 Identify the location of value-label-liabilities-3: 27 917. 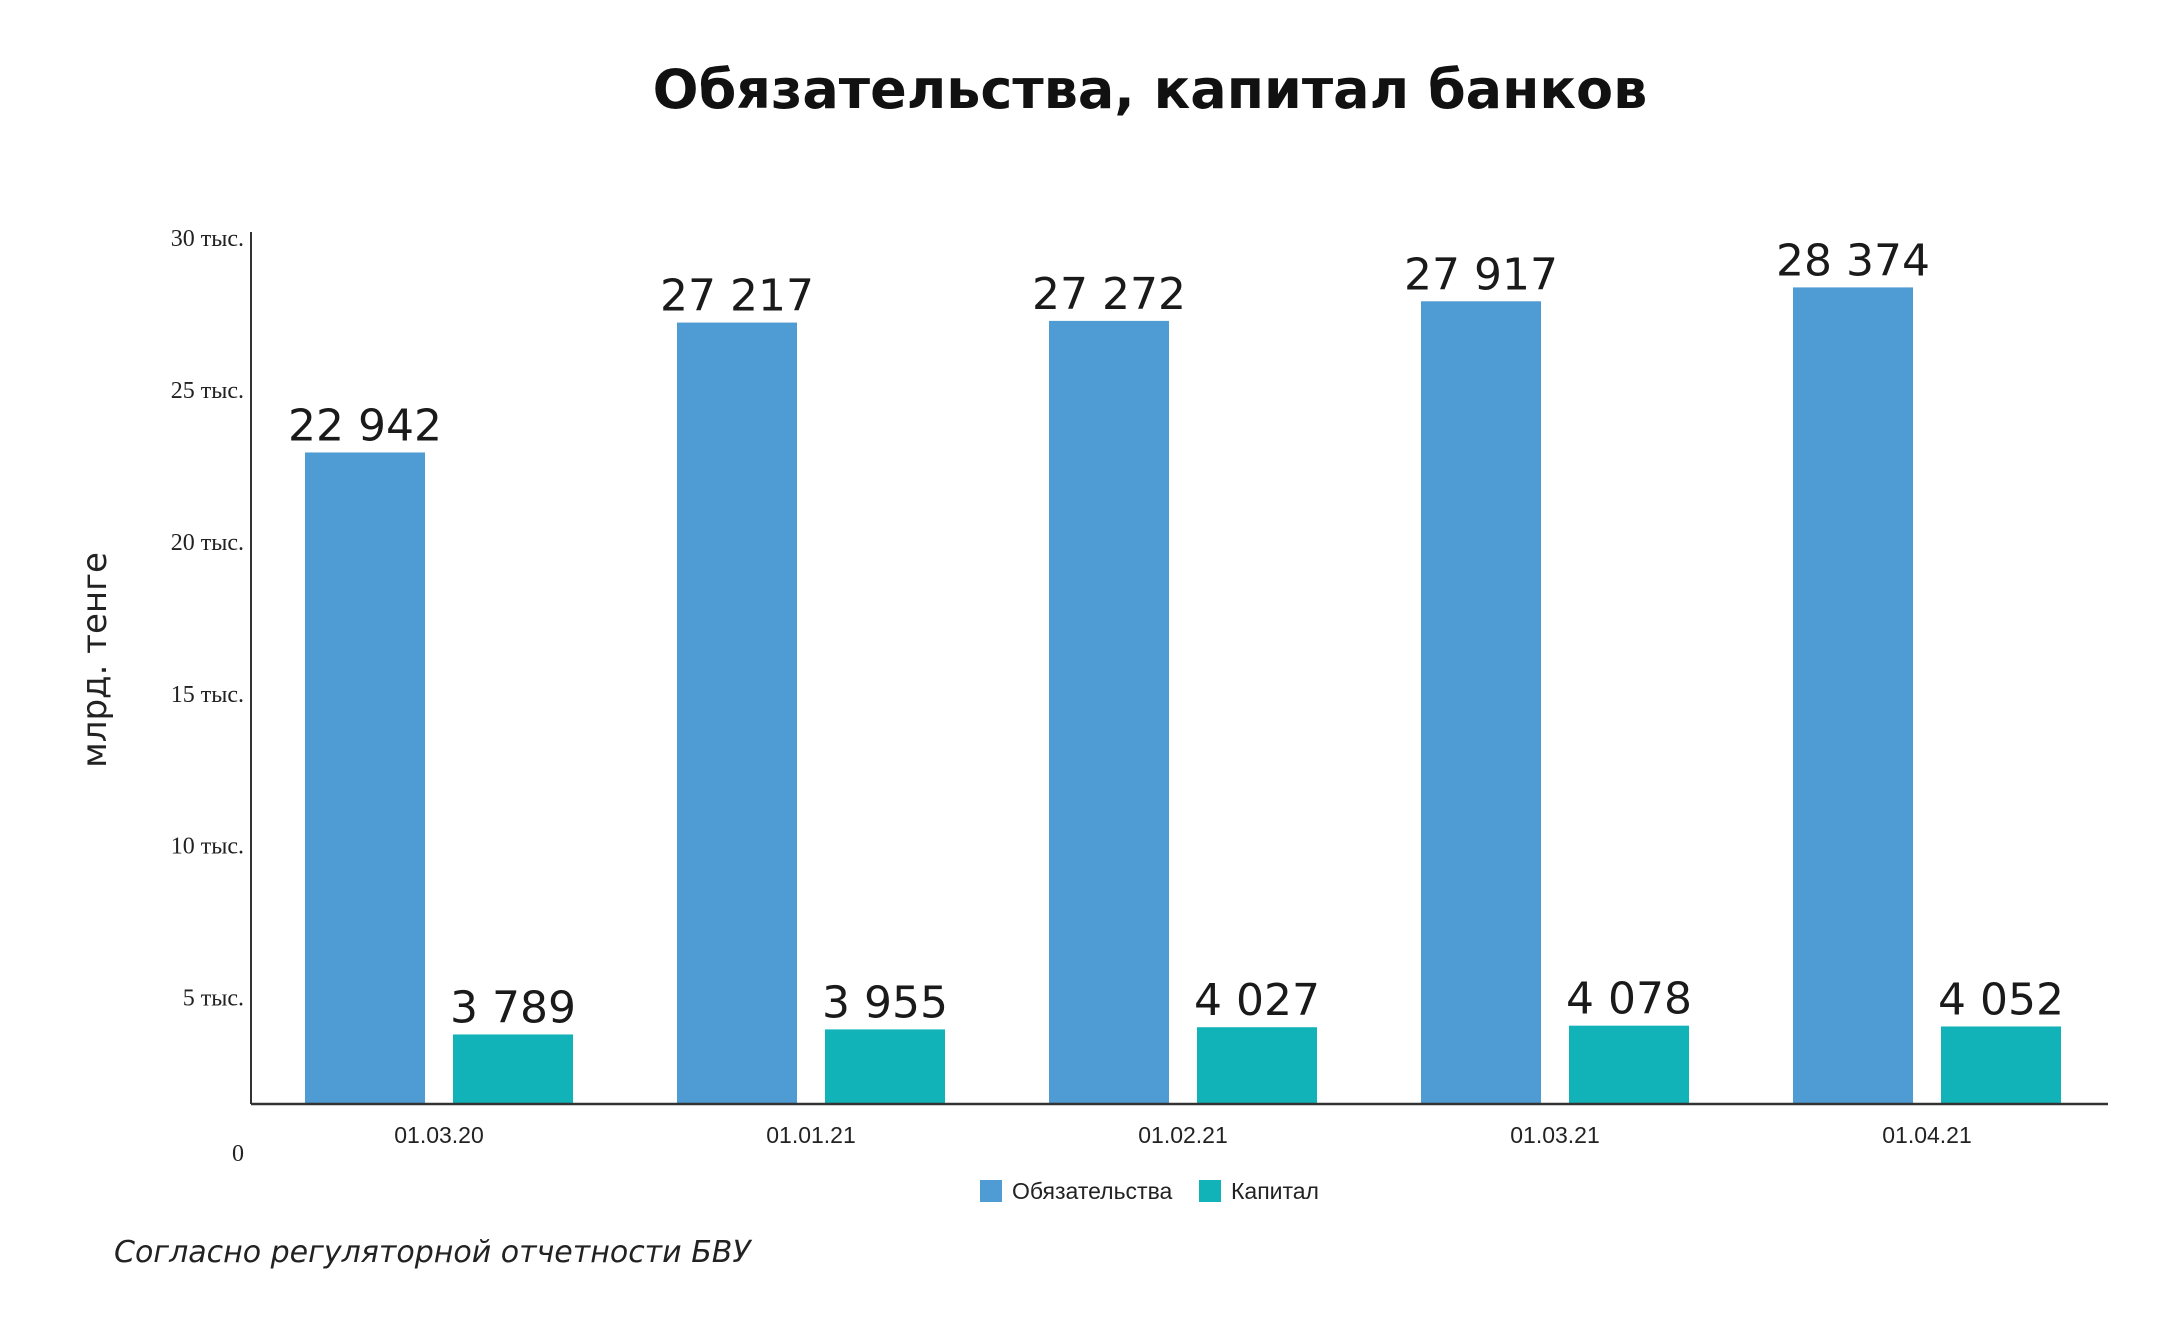
(1481, 274).